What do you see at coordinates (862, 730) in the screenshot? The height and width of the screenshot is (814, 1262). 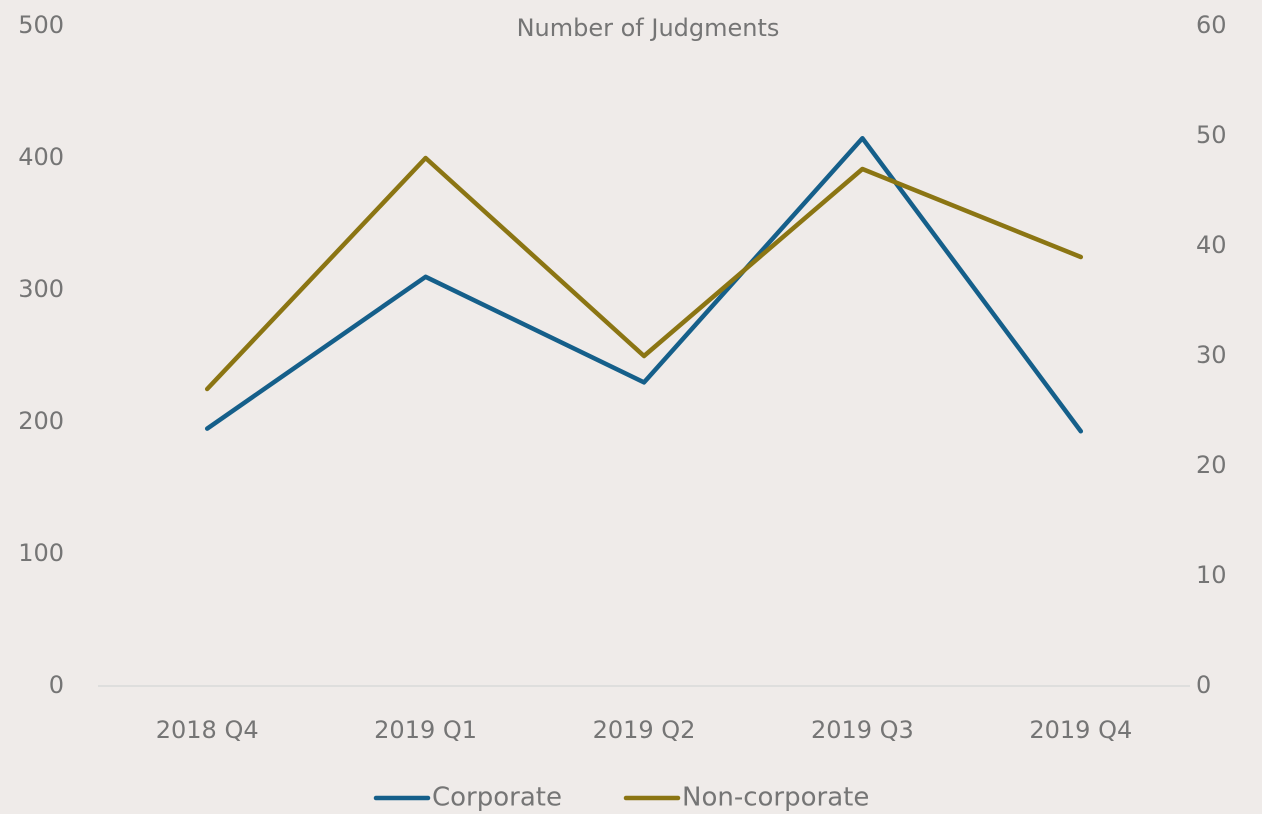 I see `x-tick-label: 2019 Q3` at bounding box center [862, 730].